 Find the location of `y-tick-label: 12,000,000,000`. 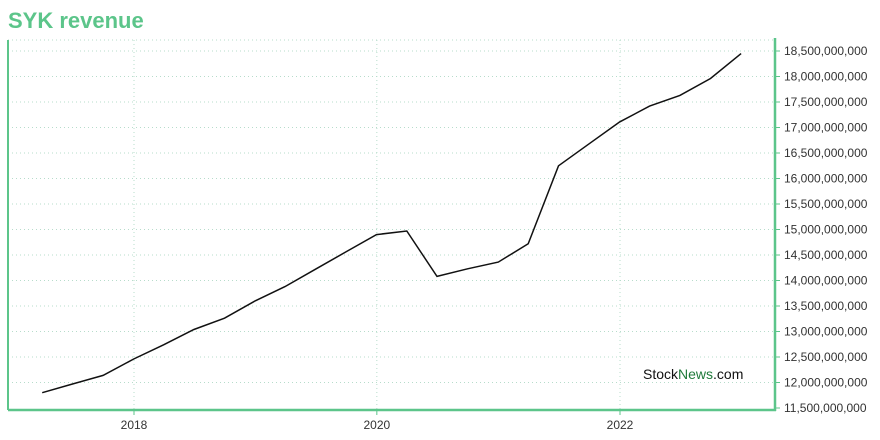

y-tick-label: 12,000,000,000 is located at coordinates (826, 383).